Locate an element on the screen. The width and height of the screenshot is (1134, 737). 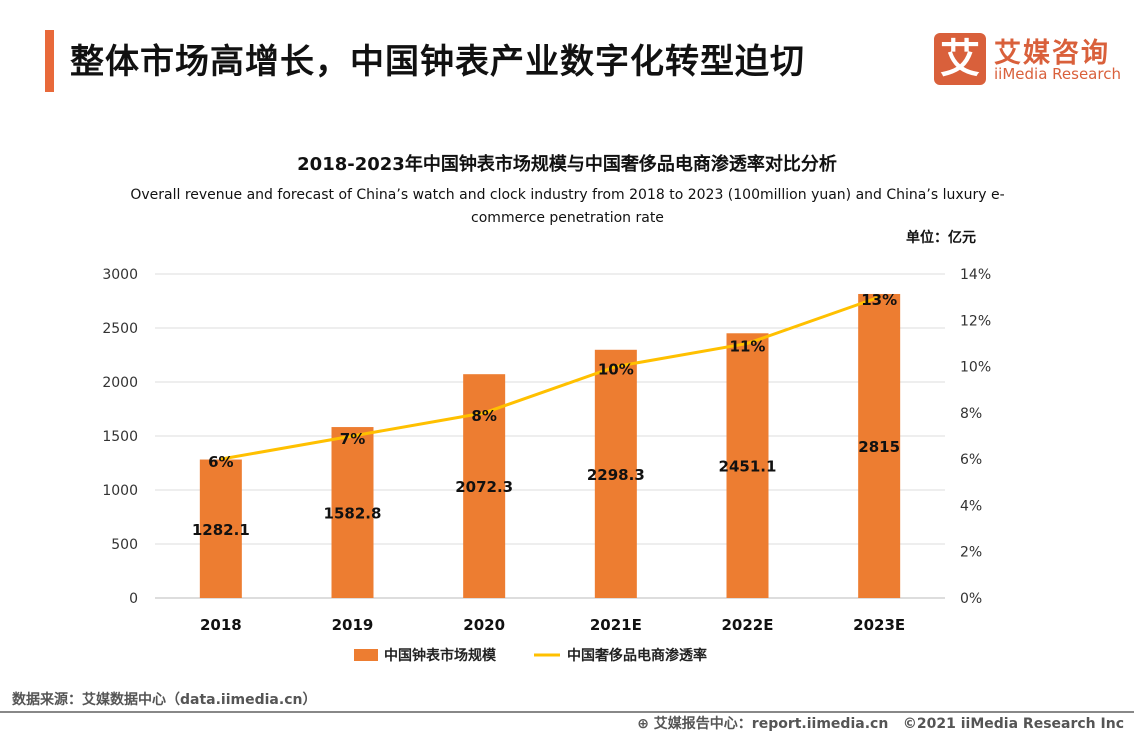
bar-data-label: 2815 is located at coordinates (879, 447).